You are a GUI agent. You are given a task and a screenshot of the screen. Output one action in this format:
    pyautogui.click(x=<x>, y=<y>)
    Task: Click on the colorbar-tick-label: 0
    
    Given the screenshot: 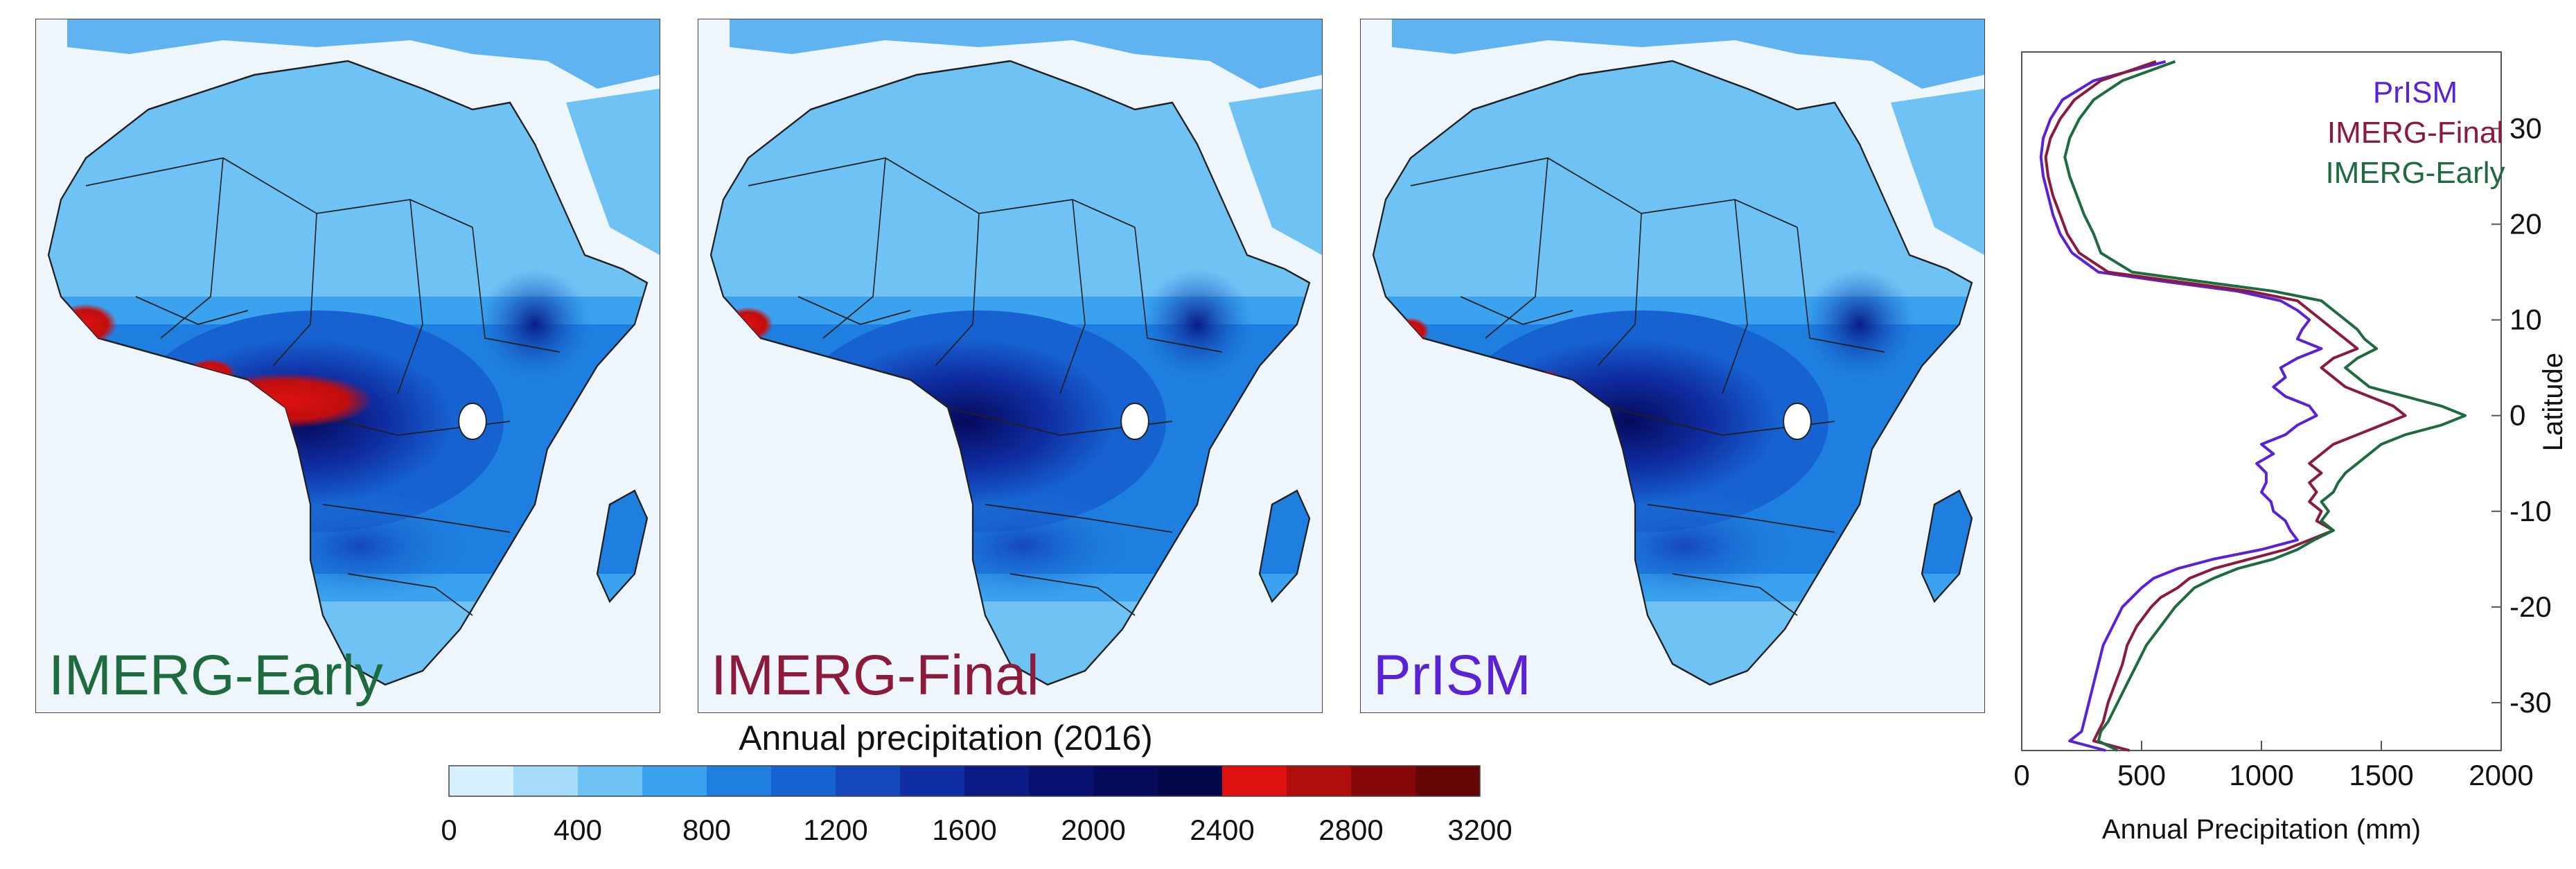 What is the action you would take?
    pyautogui.click(x=449, y=830)
    